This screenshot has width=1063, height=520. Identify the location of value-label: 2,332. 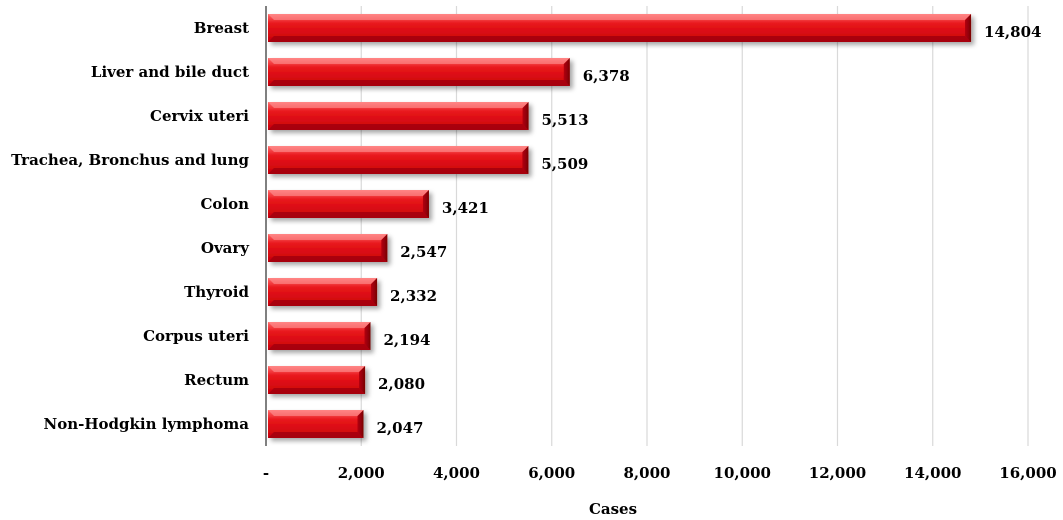
(413, 296).